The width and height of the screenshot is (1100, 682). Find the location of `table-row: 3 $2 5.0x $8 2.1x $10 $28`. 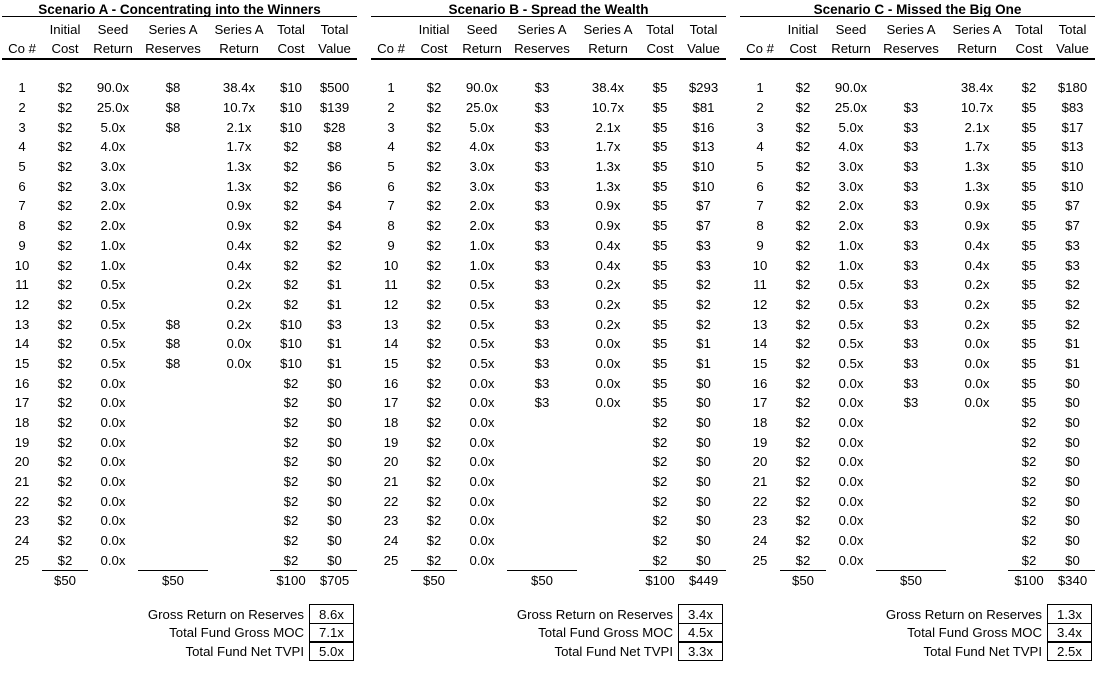

table-row: 3 $2 5.0x $8 2.1x $10 $28 is located at coordinates (179, 127).